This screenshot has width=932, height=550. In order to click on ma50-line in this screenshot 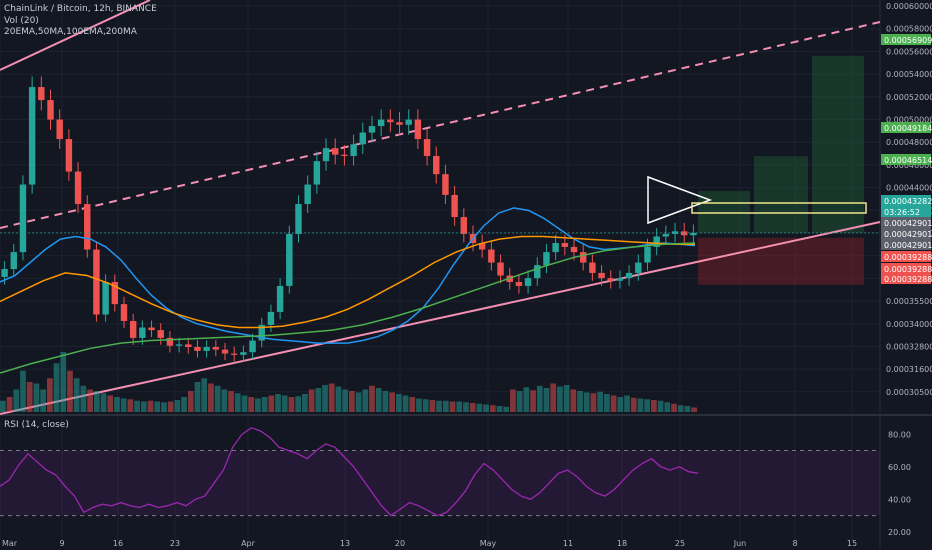, I will do `click(347, 282)`.